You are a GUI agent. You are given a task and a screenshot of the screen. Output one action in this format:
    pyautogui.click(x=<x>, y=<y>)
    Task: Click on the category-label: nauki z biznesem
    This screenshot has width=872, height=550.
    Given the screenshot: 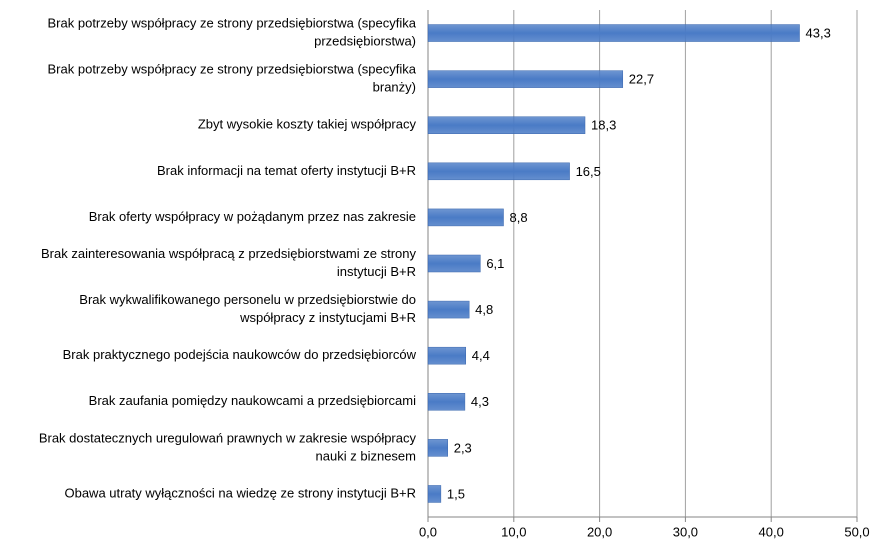 What is the action you would take?
    pyautogui.click(x=366, y=455)
    